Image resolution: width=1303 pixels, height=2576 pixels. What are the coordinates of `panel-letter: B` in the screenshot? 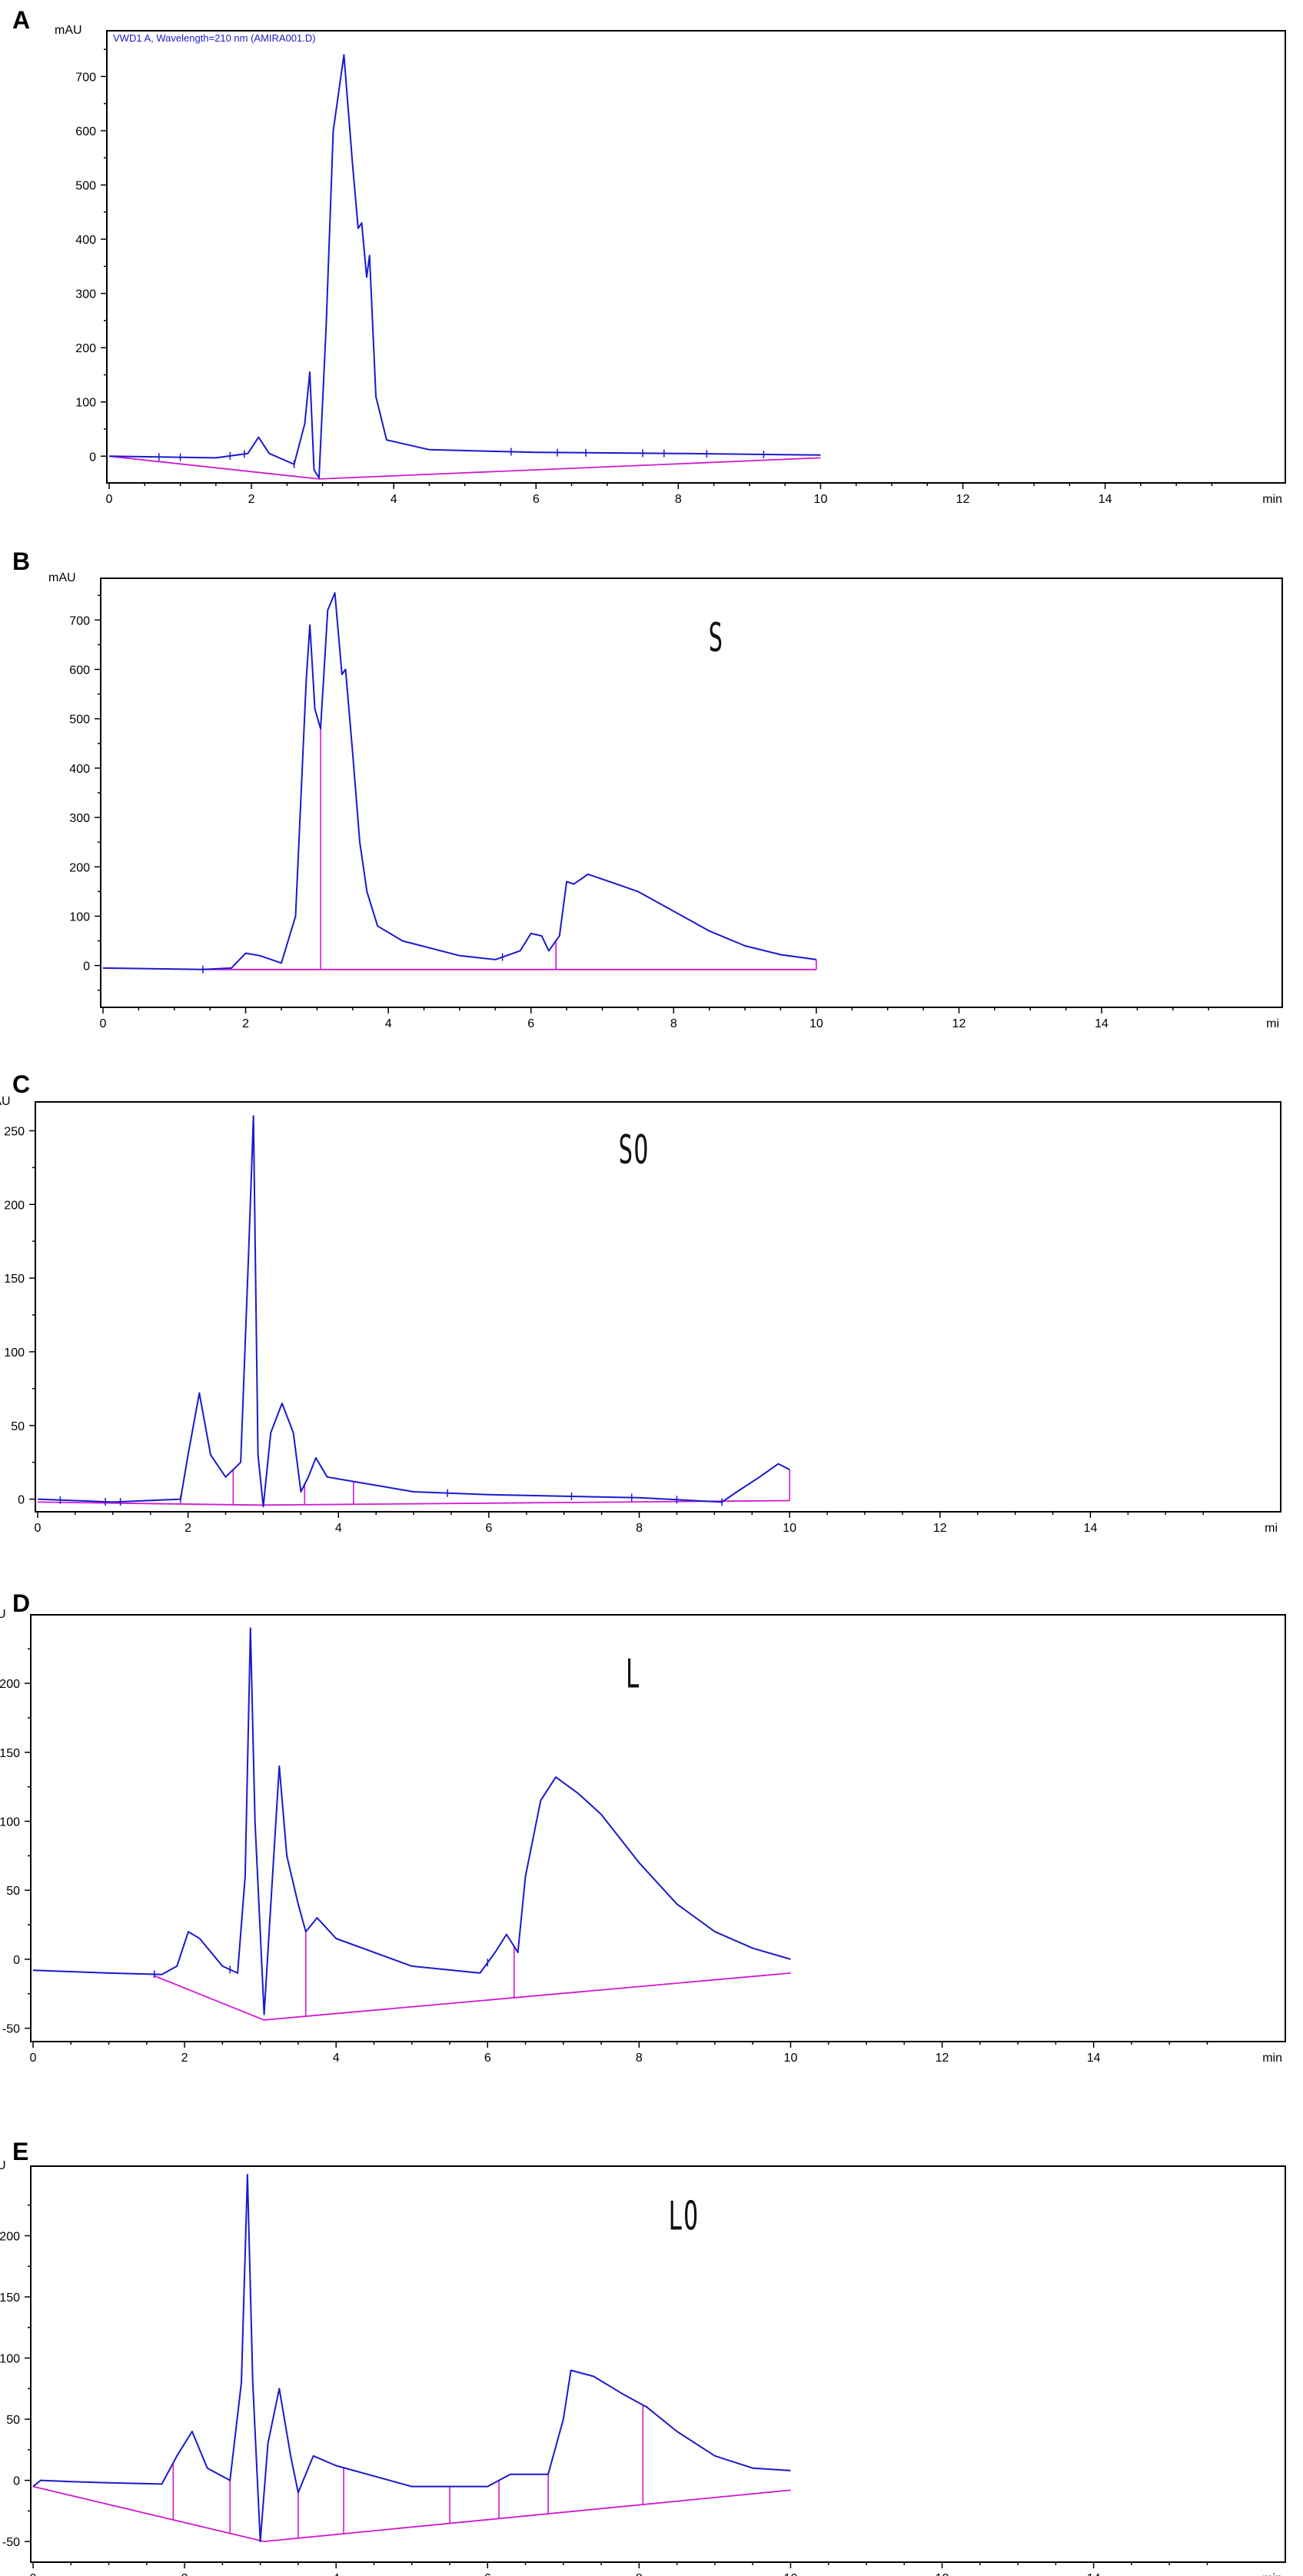 It's located at (21, 561).